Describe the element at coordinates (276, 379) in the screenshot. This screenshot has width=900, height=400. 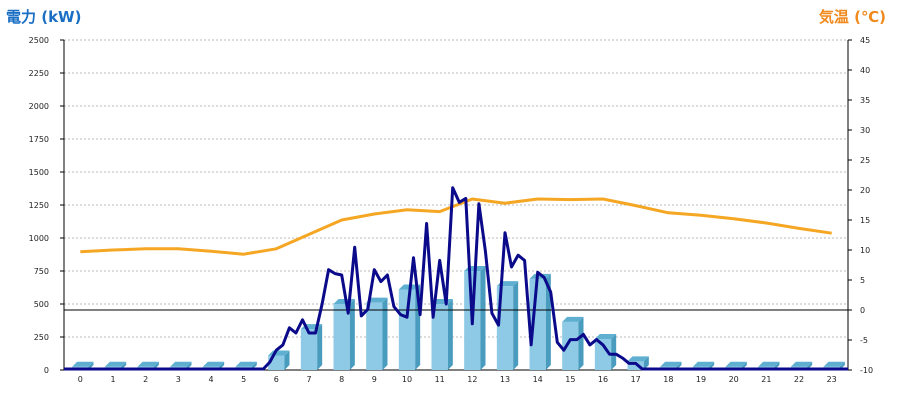
I see `x-tick-label: 6` at that location.